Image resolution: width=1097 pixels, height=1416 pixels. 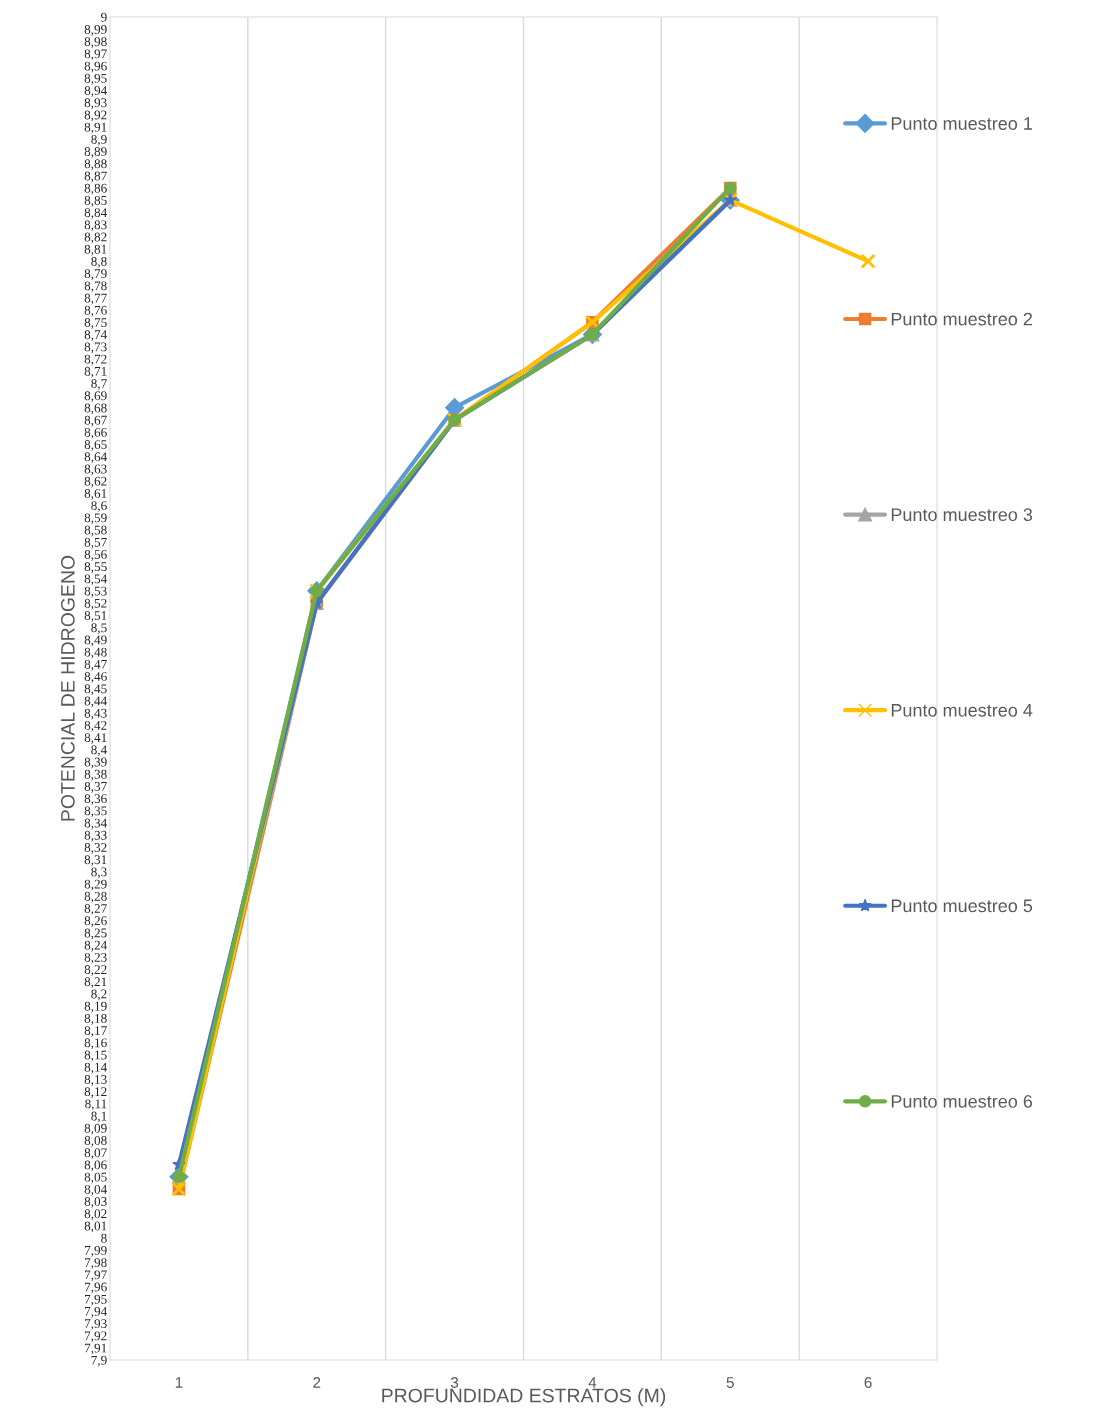 I want to click on y-tick-label: 8,64, so click(x=96, y=458).